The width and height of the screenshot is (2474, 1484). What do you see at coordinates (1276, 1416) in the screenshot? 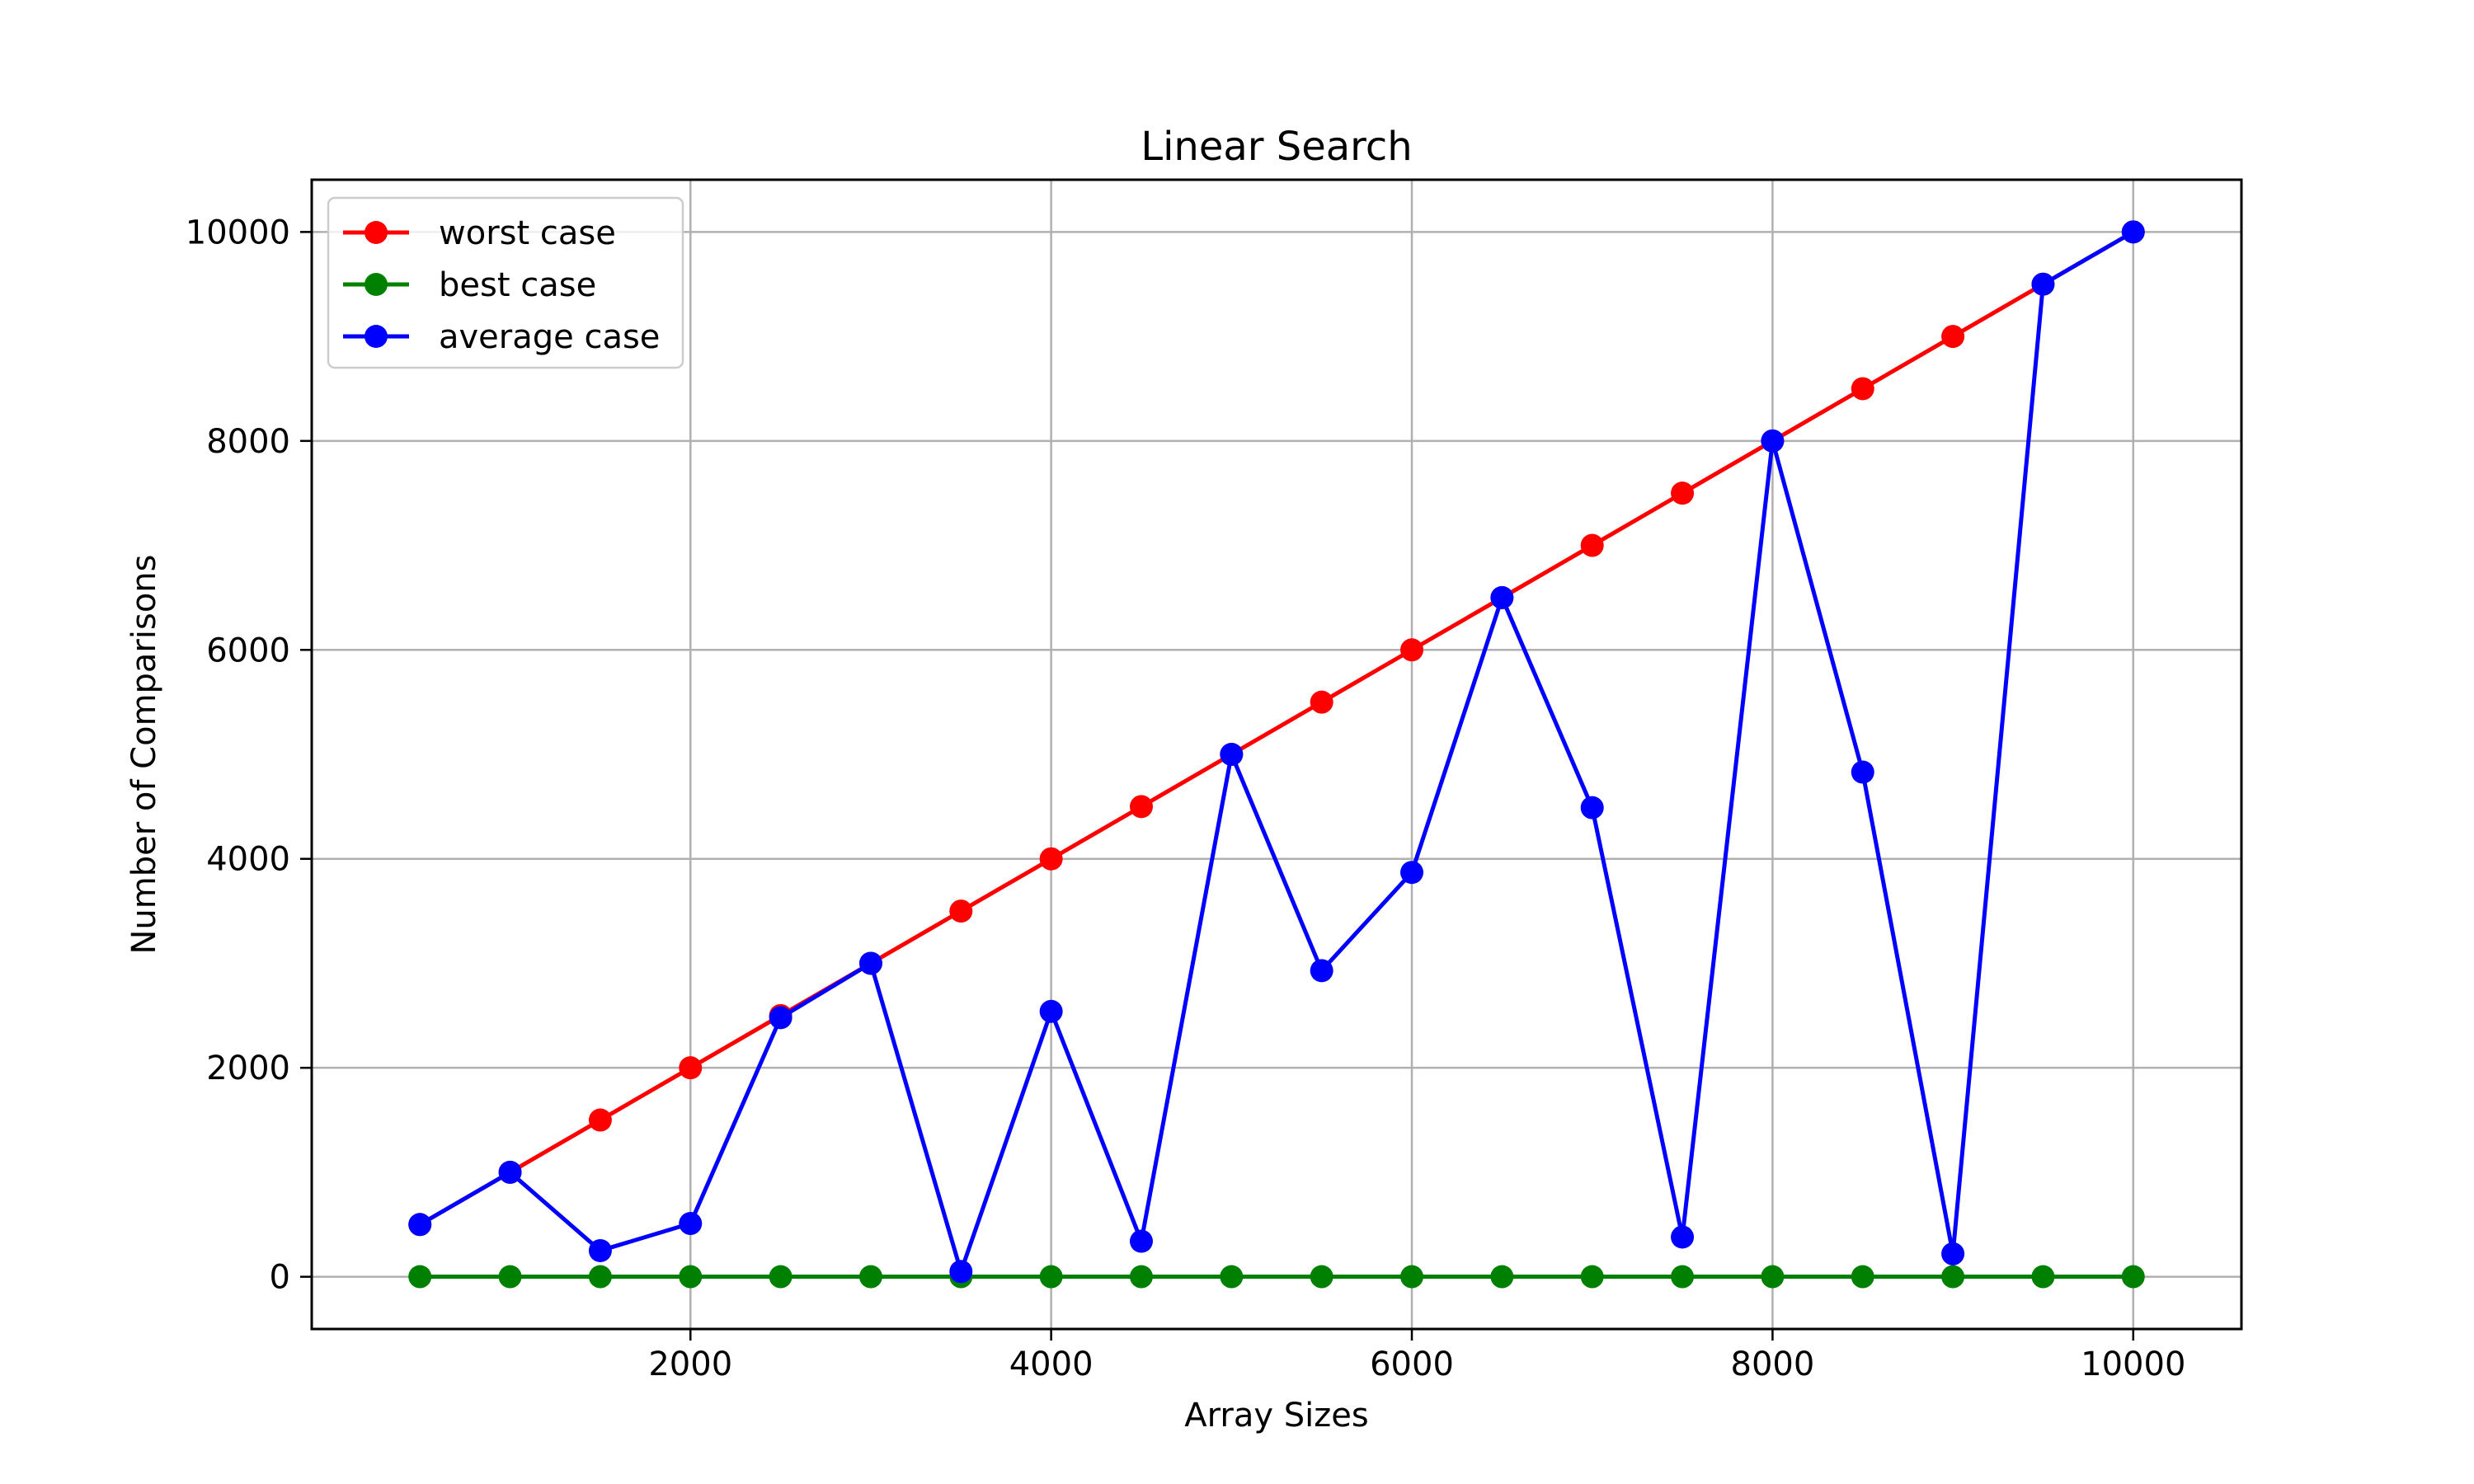
I see `x-axis-label: Array Sizes` at bounding box center [1276, 1416].